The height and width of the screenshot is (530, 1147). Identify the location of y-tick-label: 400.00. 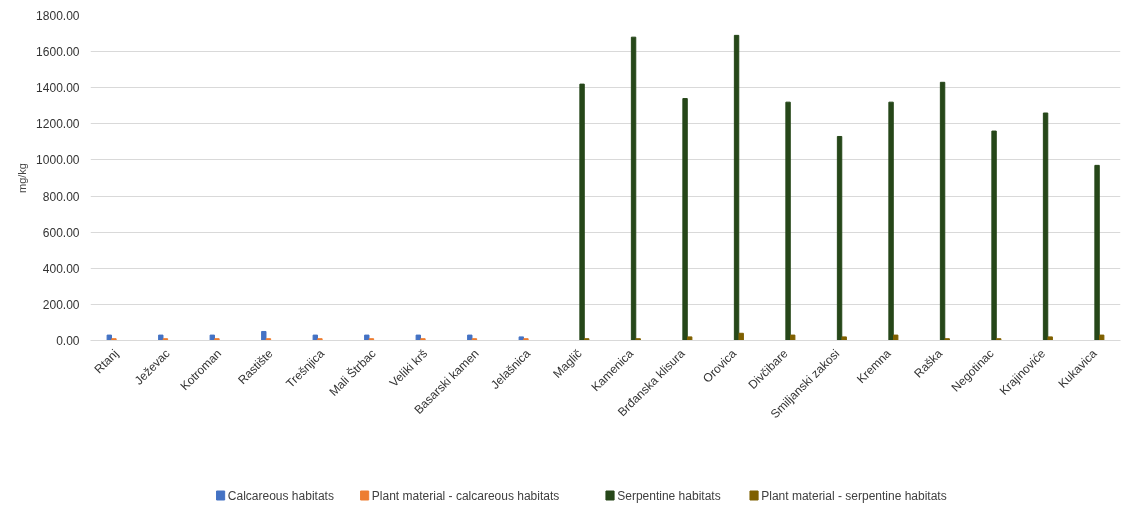
(61, 268).